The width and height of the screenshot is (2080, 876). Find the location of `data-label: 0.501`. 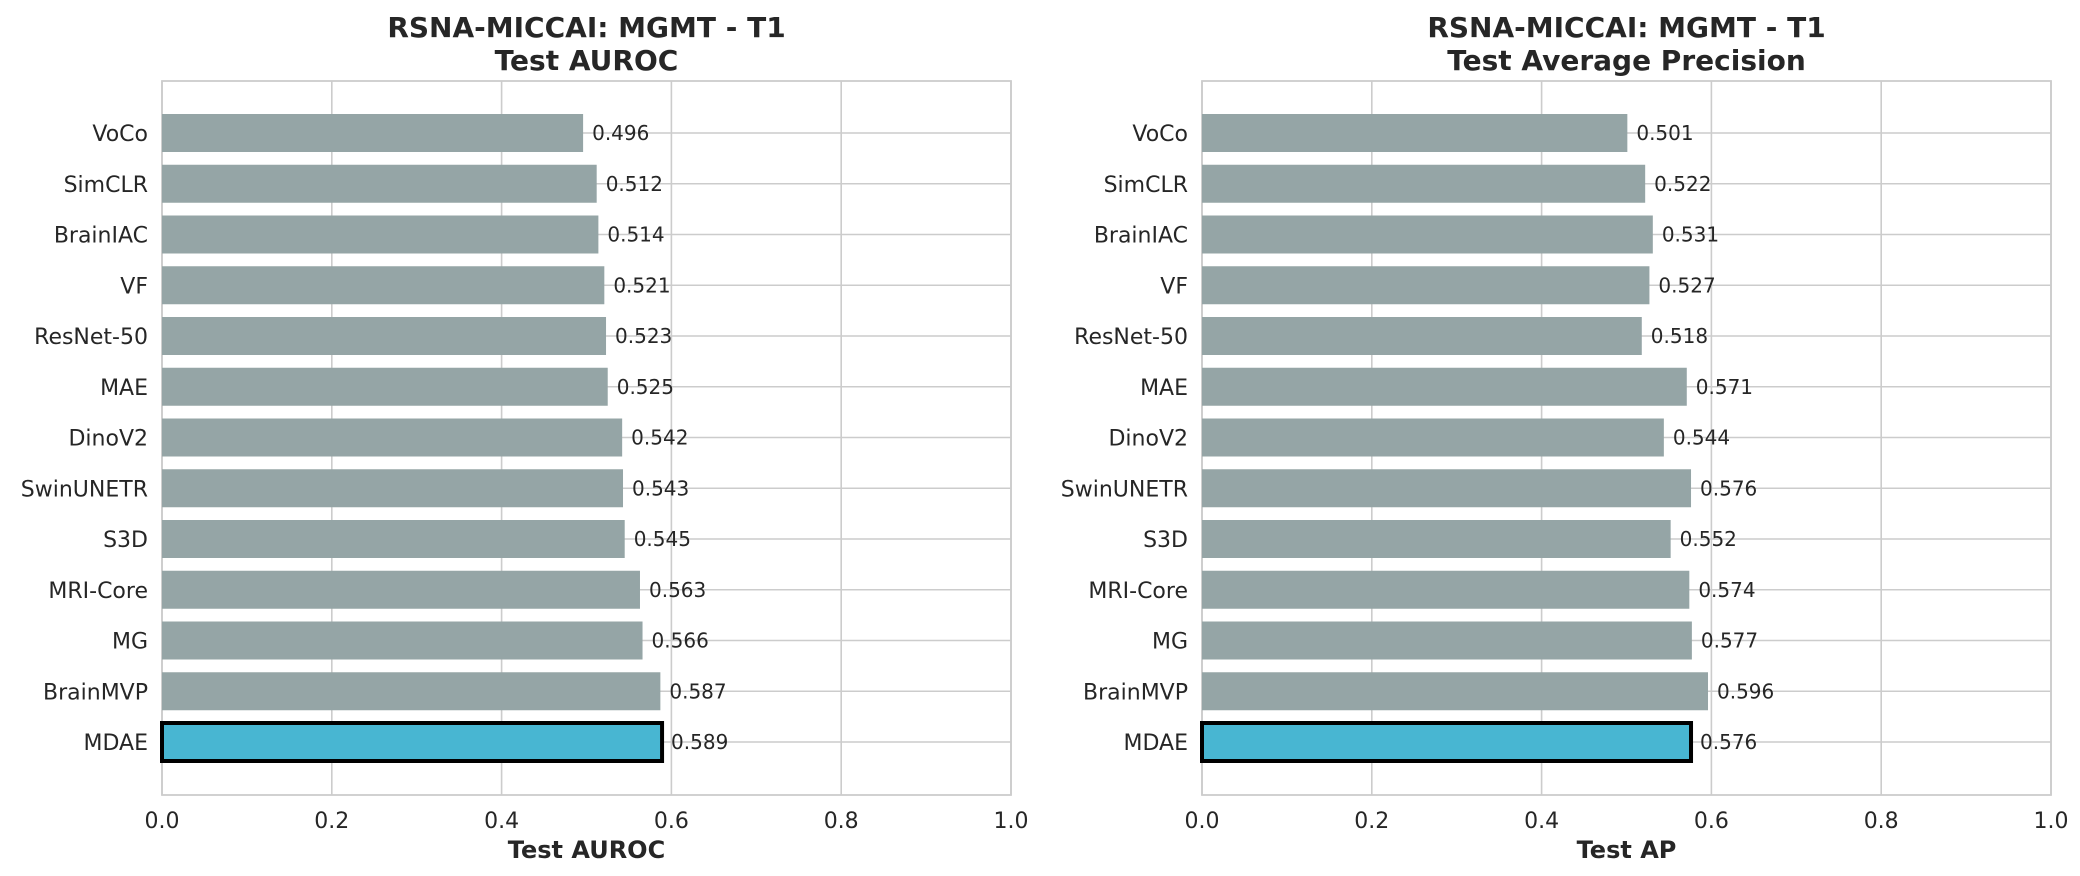

data-label: 0.501 is located at coordinates (1664, 133).